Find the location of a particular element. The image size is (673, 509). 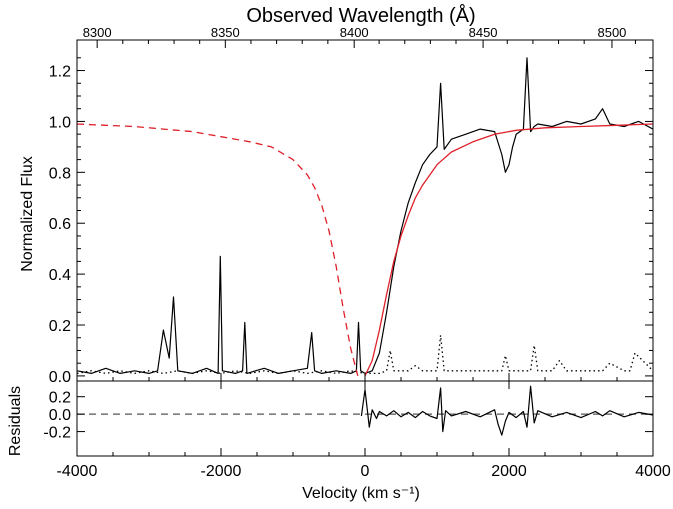

residuals-y-tick-label: -0.2 is located at coordinates (57, 433).